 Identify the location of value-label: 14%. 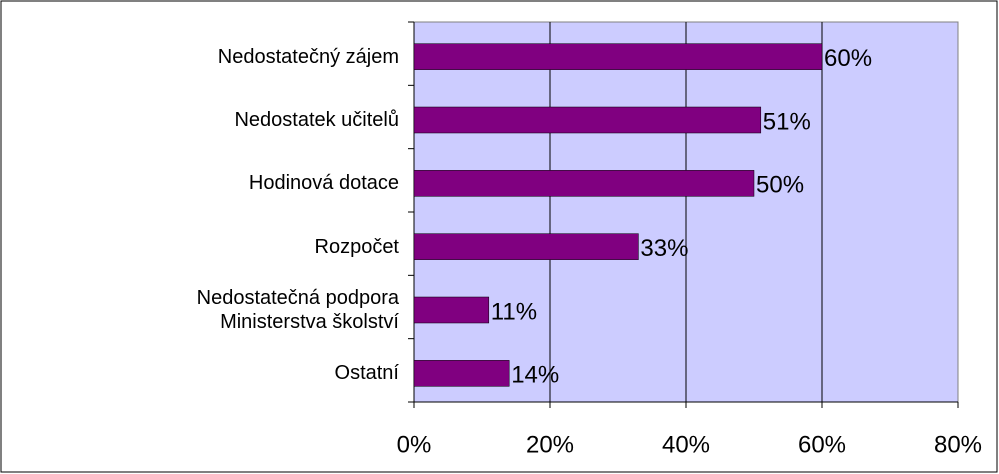
(535, 375).